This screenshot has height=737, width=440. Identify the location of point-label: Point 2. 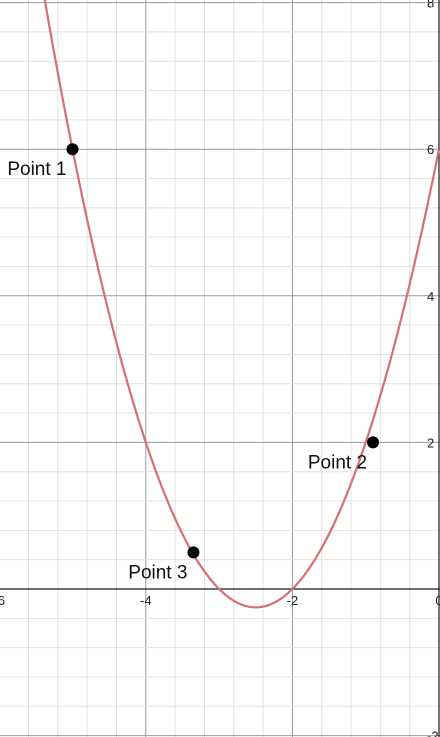
(337, 462).